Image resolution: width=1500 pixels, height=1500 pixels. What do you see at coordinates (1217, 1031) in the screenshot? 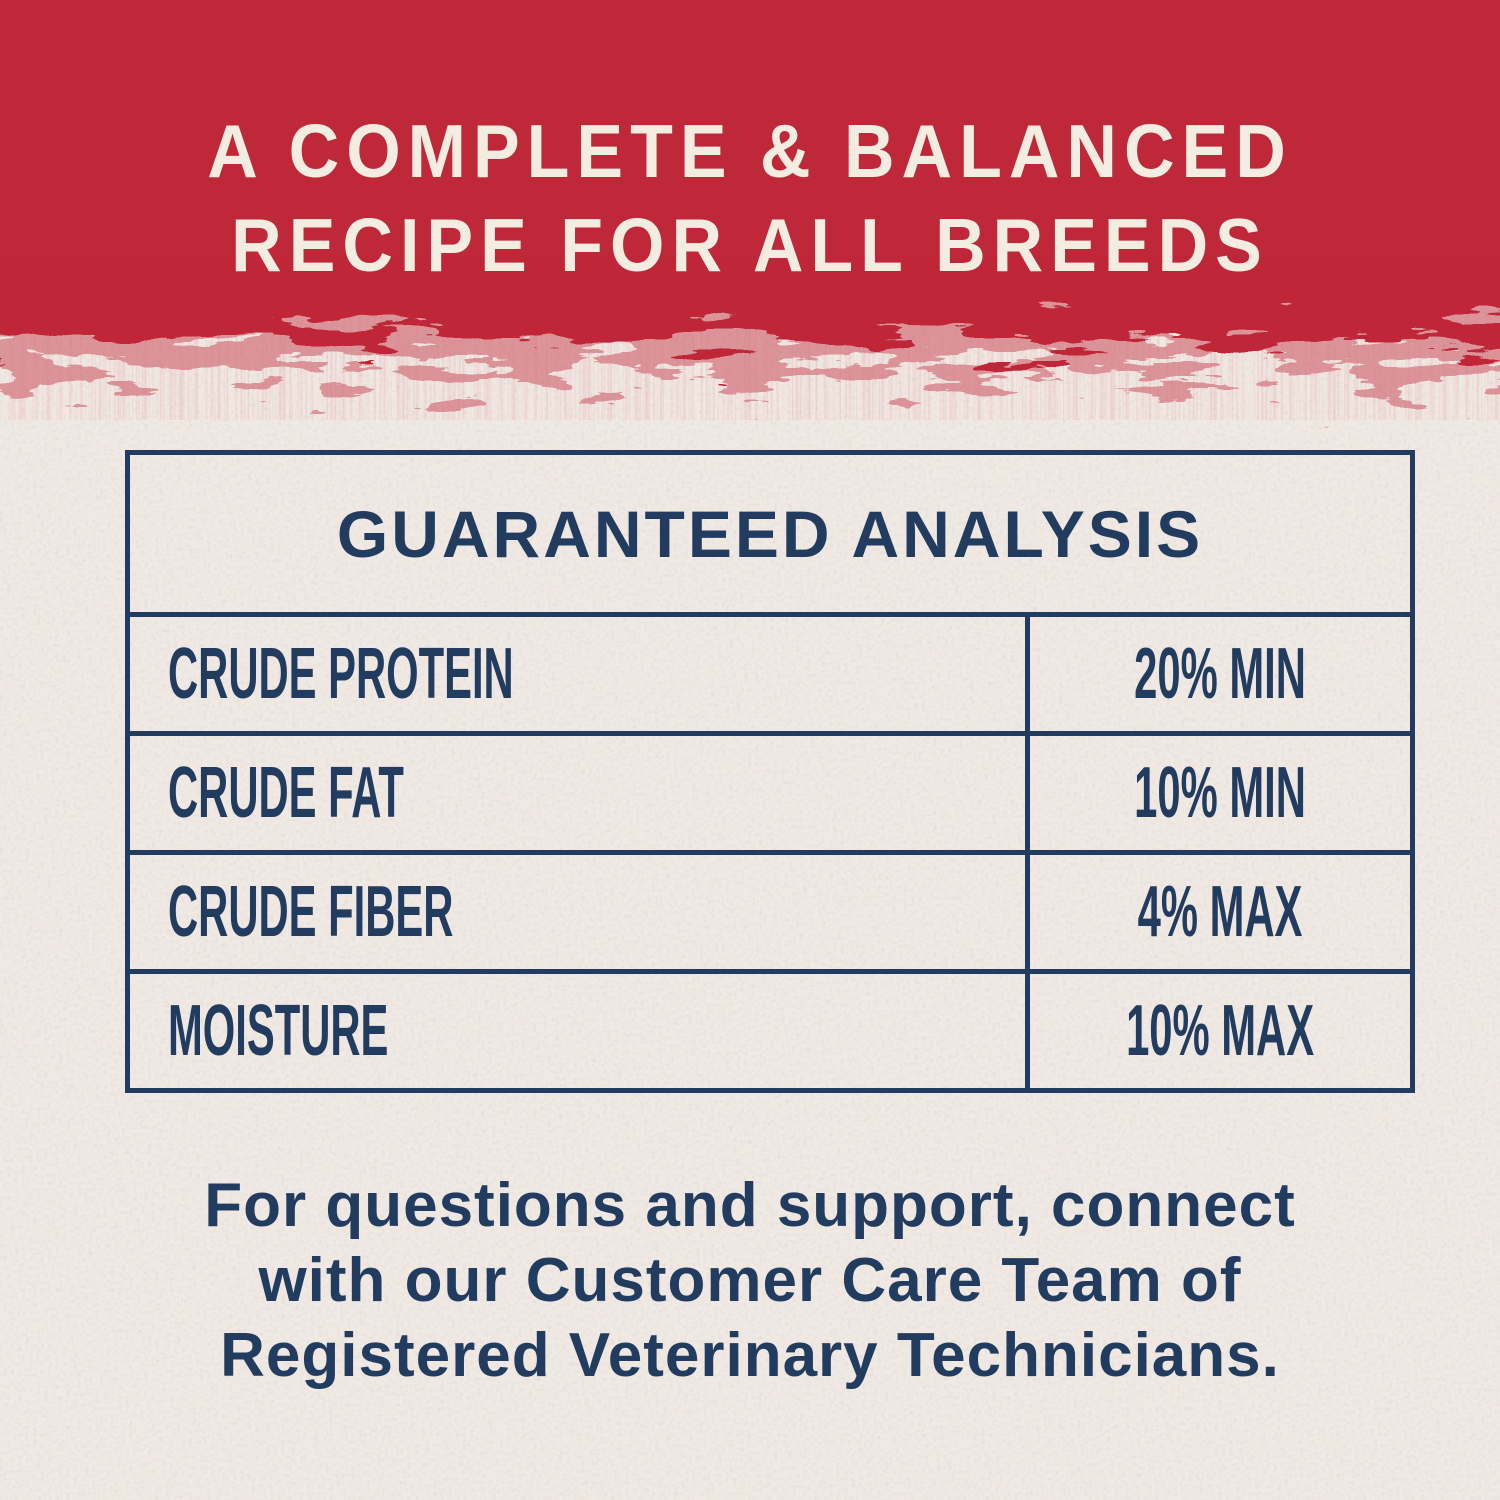
I see `row-value-moisture: 10% MAX` at bounding box center [1217, 1031].